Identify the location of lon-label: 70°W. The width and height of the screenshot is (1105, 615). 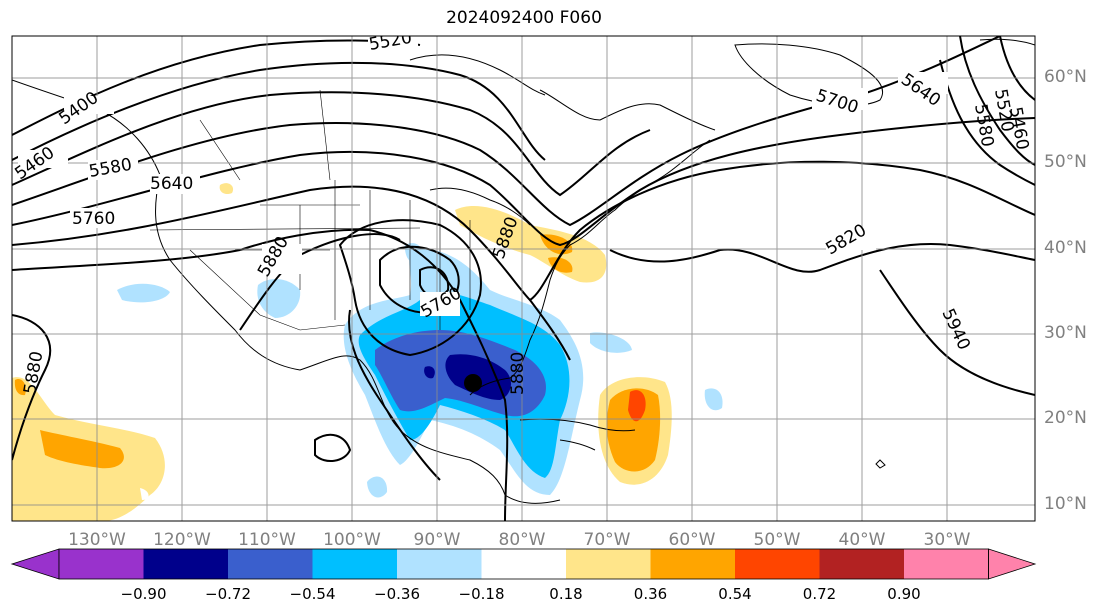
(607, 540).